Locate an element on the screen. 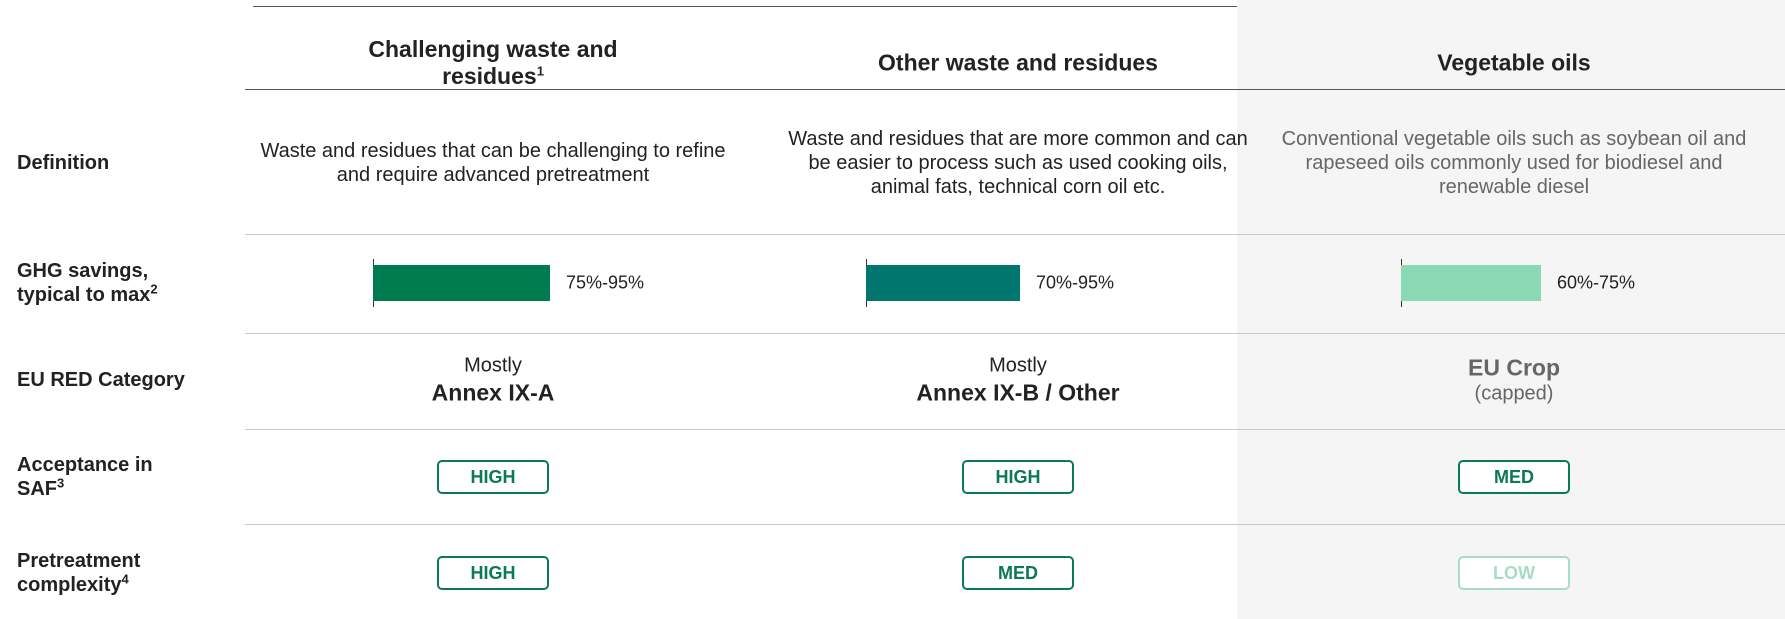  eu-red-category: EU Crop (capped) is located at coordinates (1514, 380).